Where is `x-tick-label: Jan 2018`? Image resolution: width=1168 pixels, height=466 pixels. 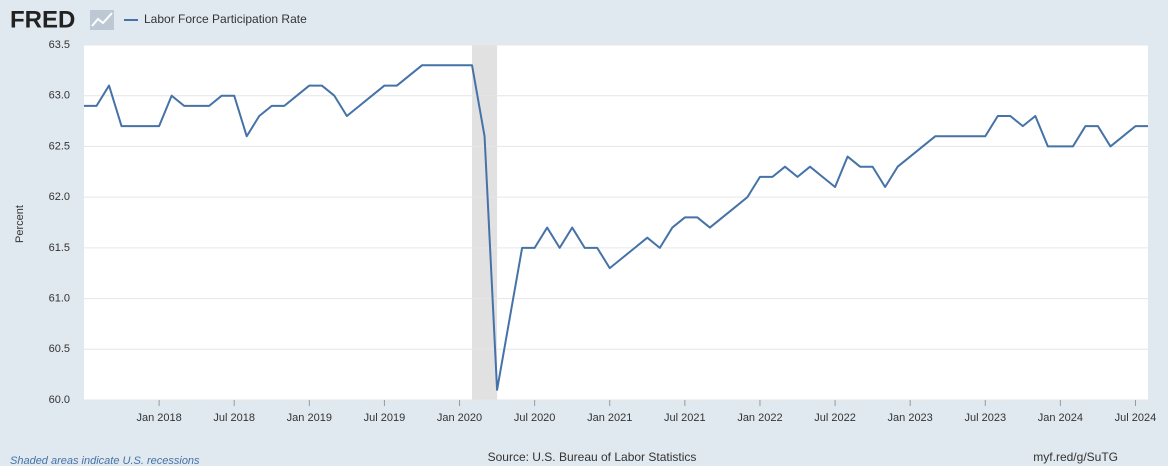 x-tick-label: Jan 2018 is located at coordinates (158, 418).